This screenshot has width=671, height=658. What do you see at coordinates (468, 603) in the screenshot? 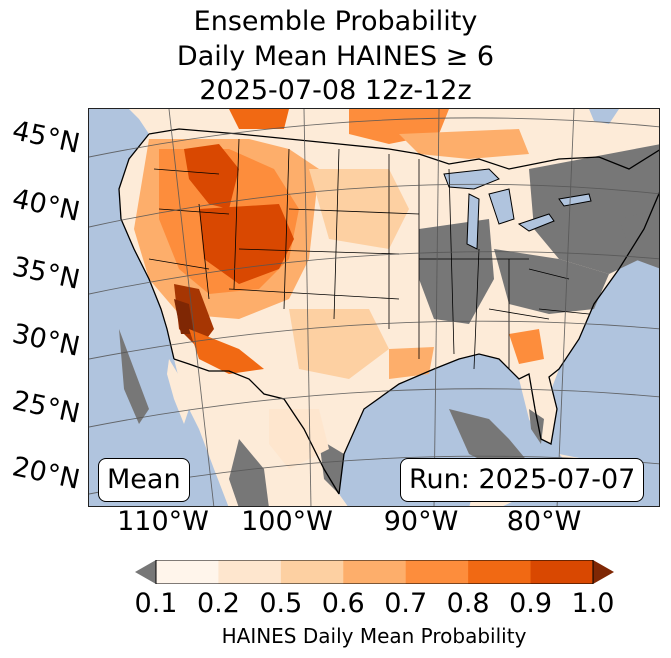
I see `colorbar-tick-label: 0.8` at bounding box center [468, 603].